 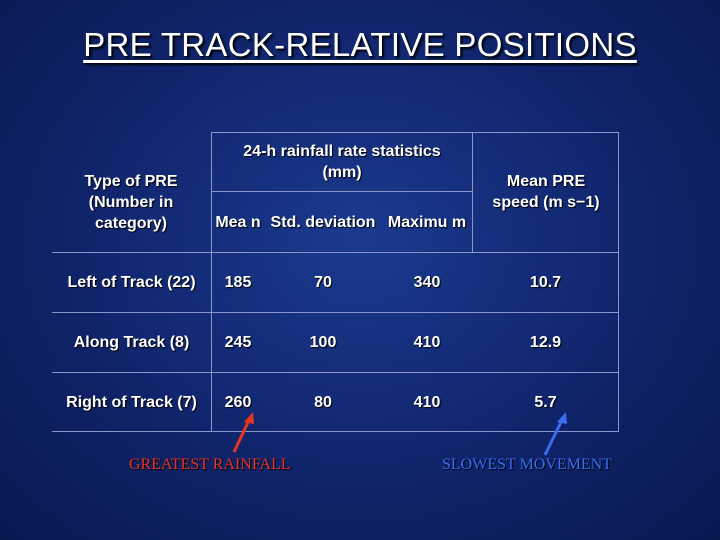 What do you see at coordinates (427, 282) in the screenshot?
I see `cell-max: 340` at bounding box center [427, 282].